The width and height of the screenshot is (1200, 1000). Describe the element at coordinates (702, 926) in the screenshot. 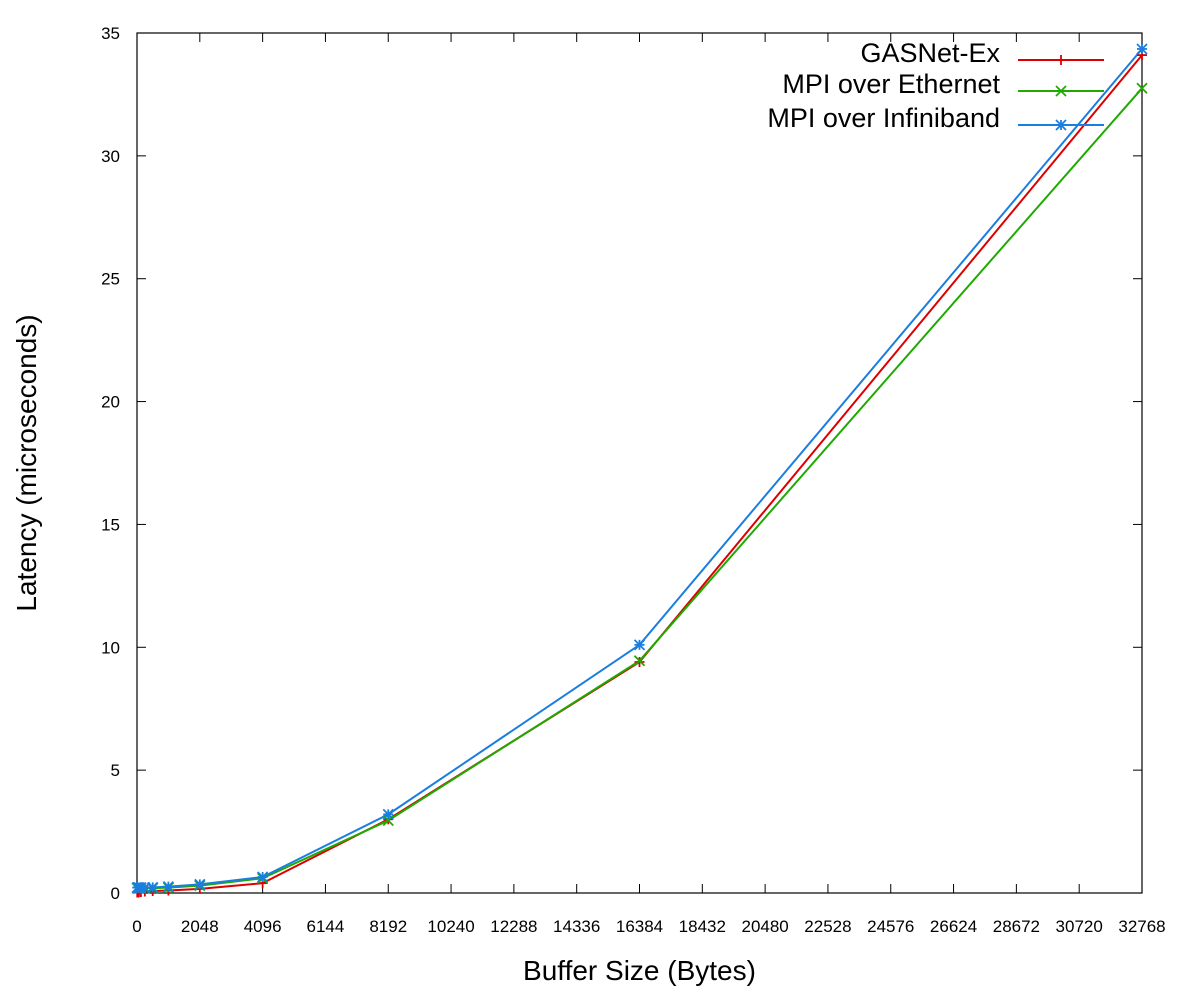

I see `x-tick-label: 18432` at that location.